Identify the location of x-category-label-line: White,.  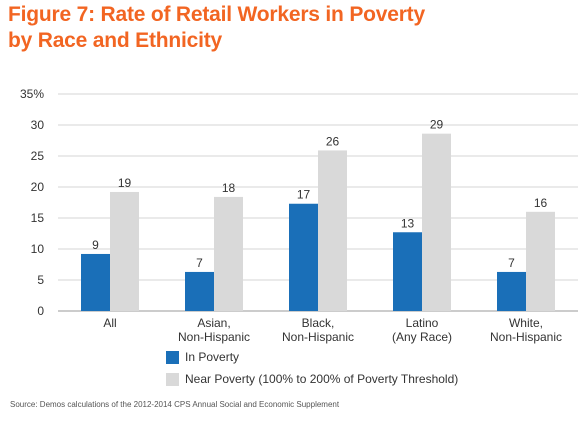
(526, 323).